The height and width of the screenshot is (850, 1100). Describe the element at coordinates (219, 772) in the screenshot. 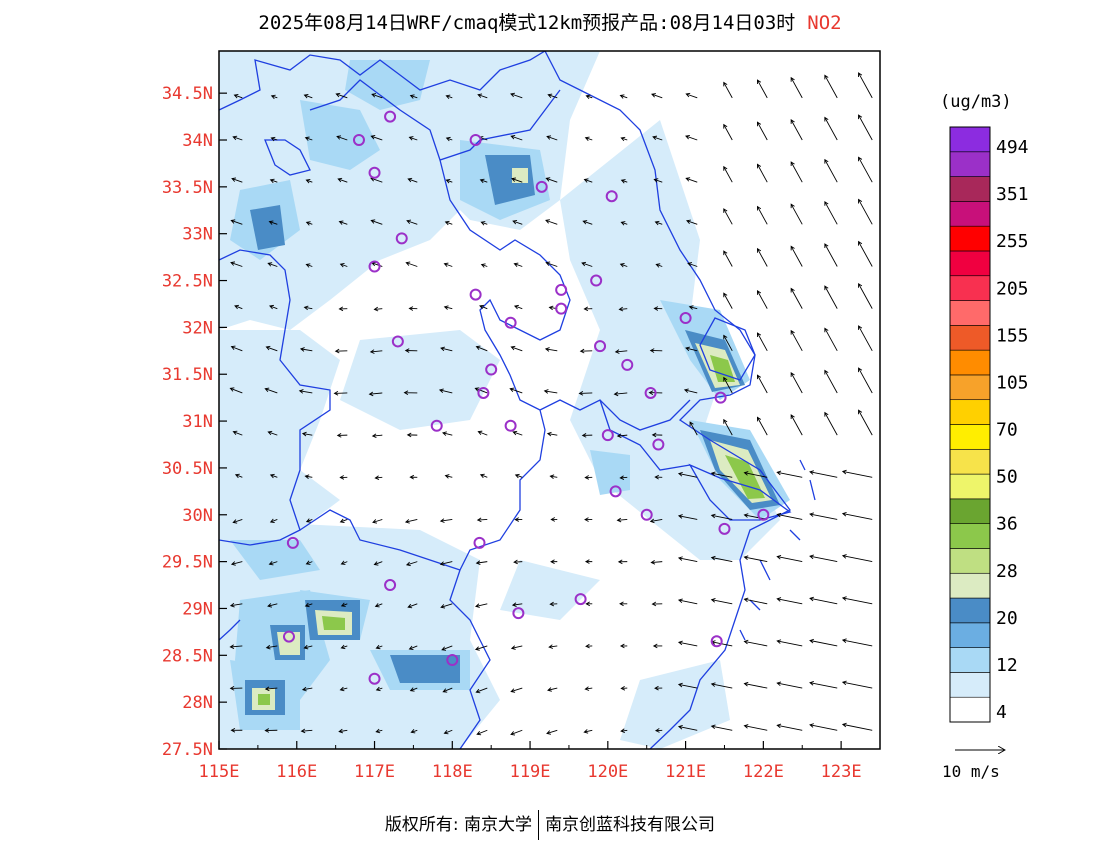

I see `lon-tick-label: 115E` at that location.